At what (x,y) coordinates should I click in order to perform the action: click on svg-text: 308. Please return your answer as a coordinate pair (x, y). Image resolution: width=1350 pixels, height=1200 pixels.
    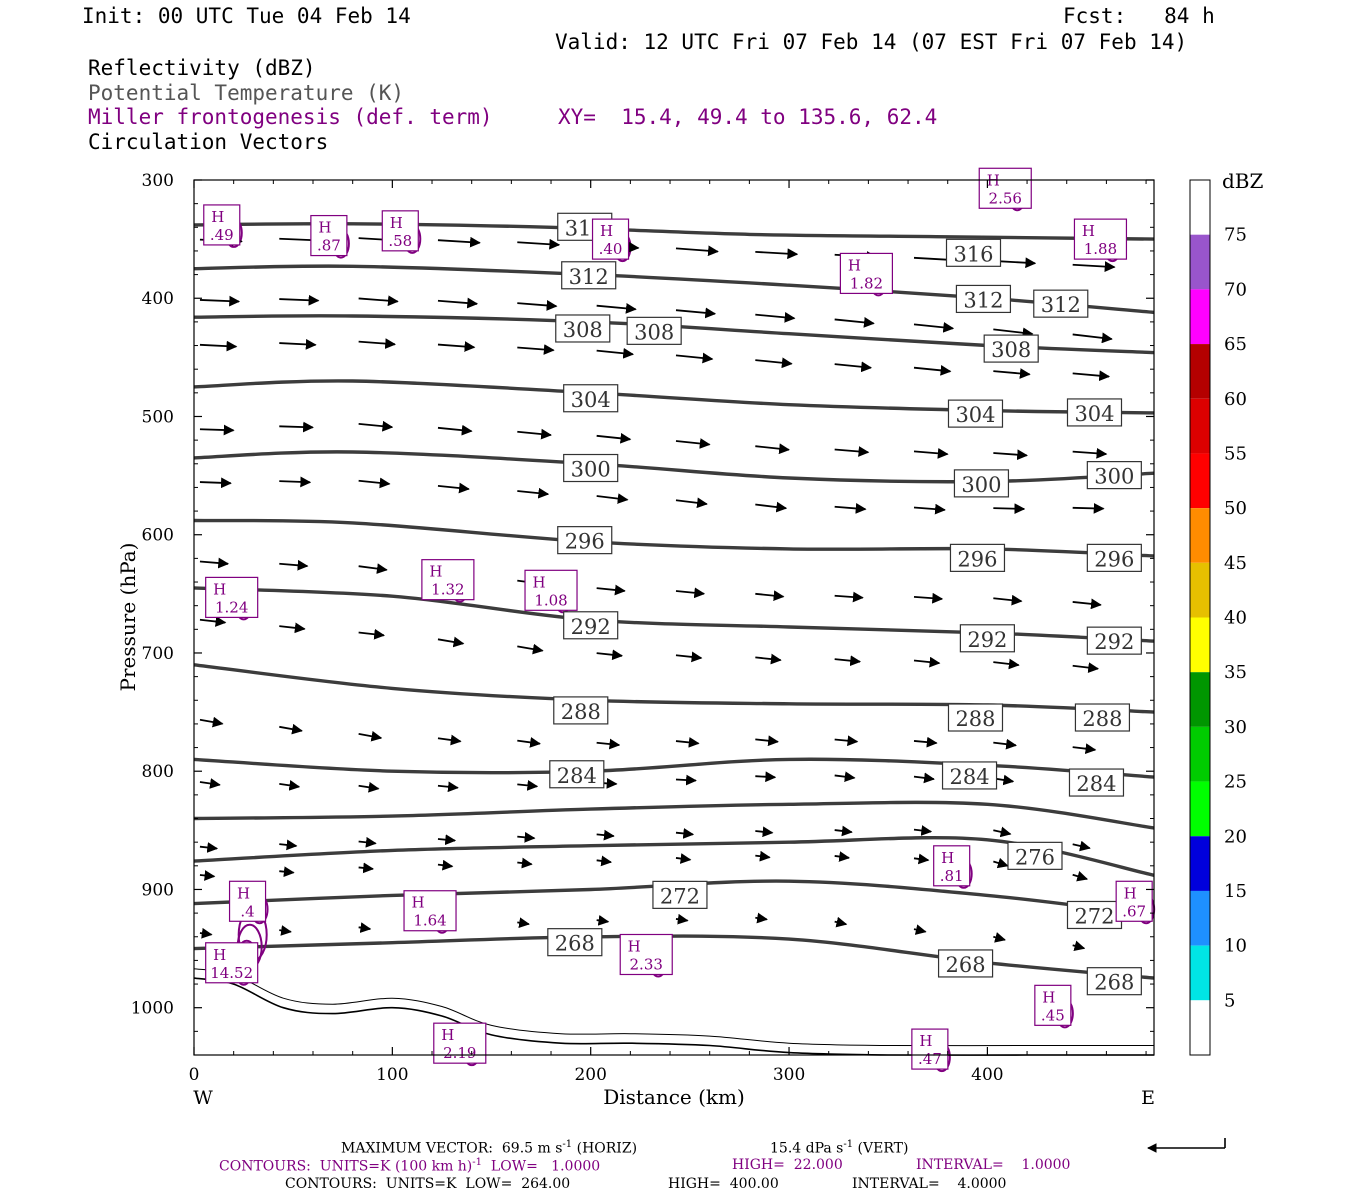
    Looking at the image, I should click on (1011, 350).